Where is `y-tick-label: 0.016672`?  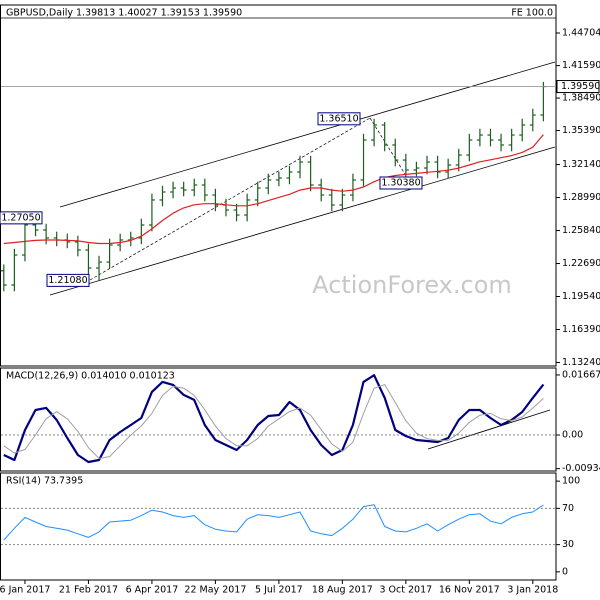
y-tick-label: 0.016672 is located at coordinates (581, 374).